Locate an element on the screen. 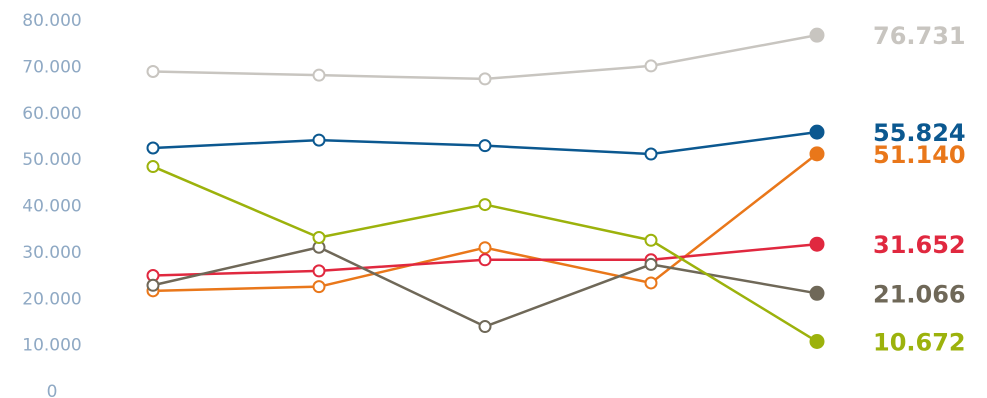 The image size is (987, 398). series-end-label: 51.140 is located at coordinates (919, 155).